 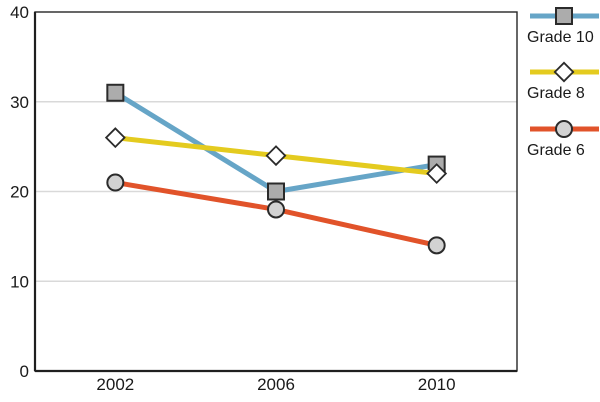 I want to click on legend-label: Grade 10, so click(x=560, y=37).